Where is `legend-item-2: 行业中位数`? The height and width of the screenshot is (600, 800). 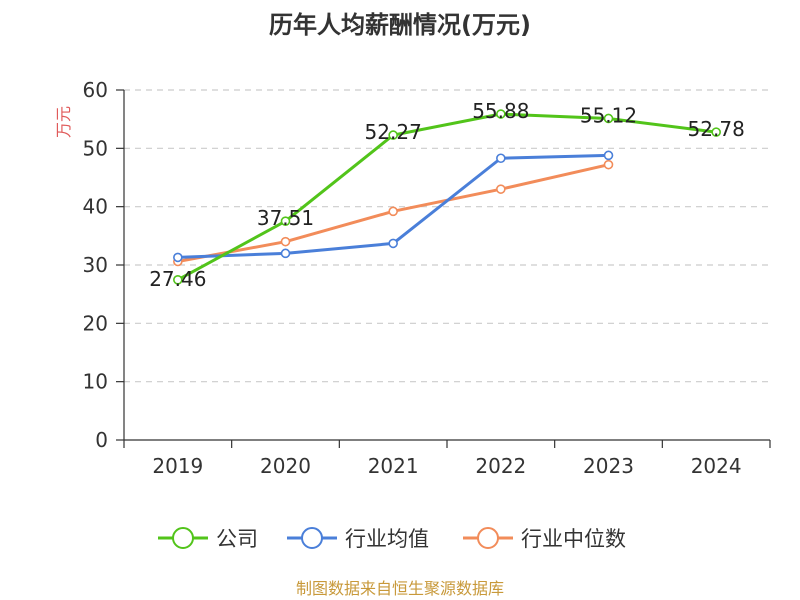
legend-item-2: 行业中位数 is located at coordinates (544, 539).